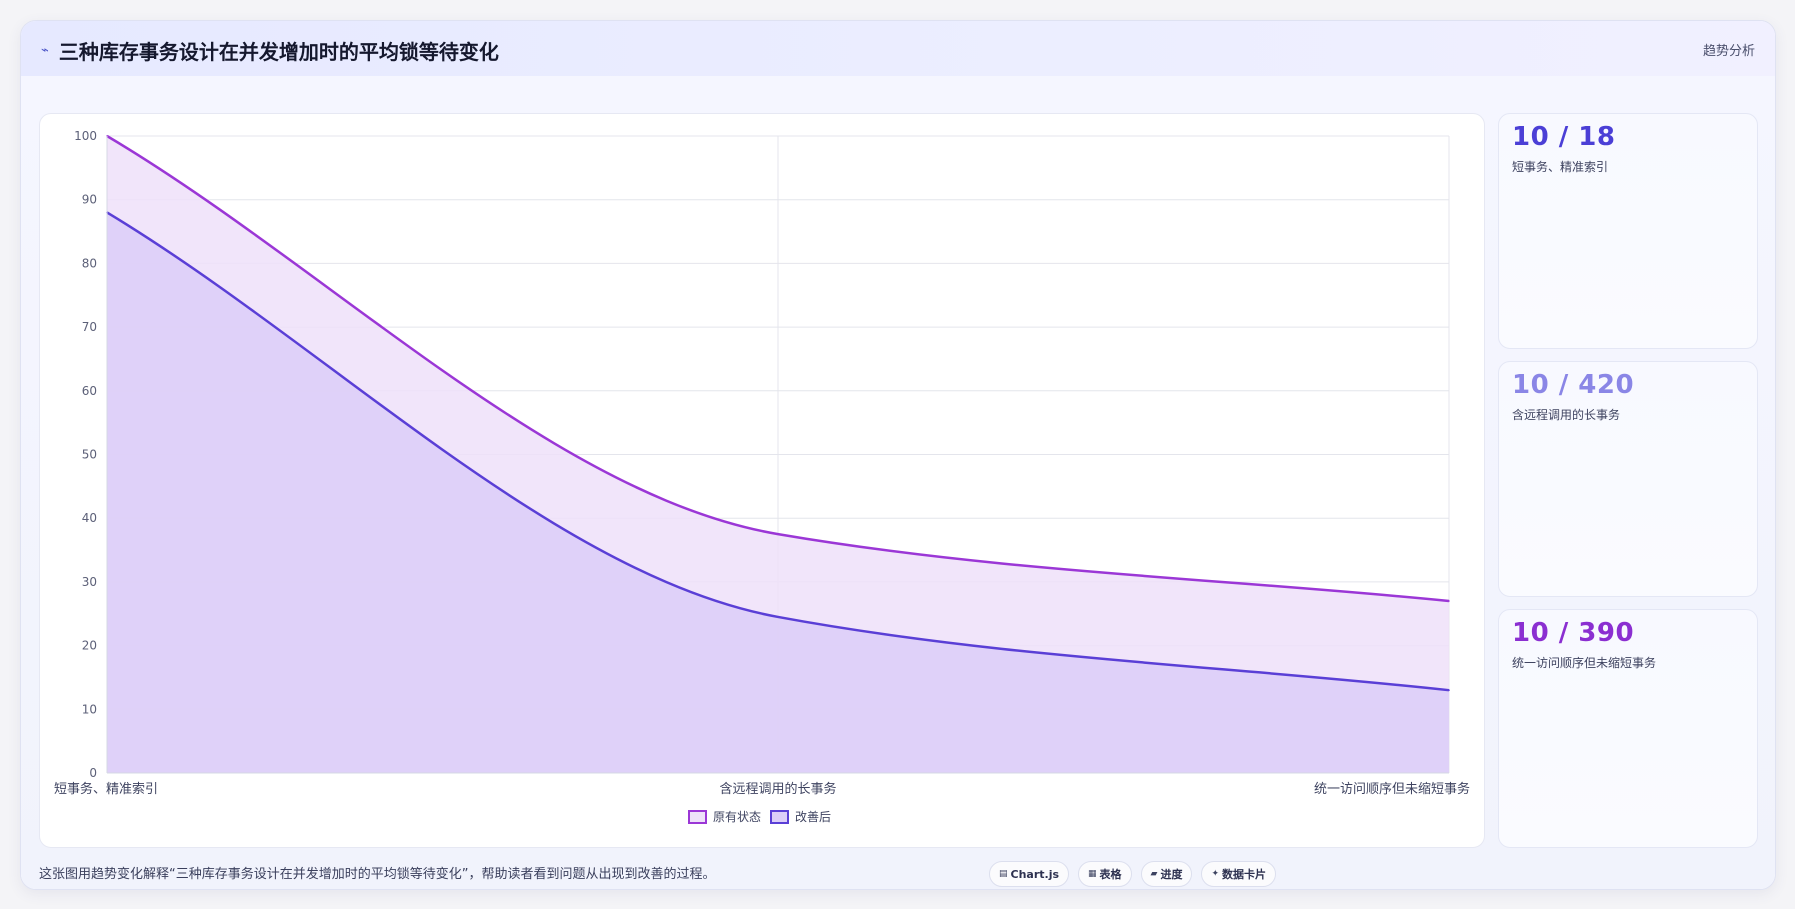  I want to click on stat-label: 统一访问顺序但未缩短事务, so click(1584, 663).